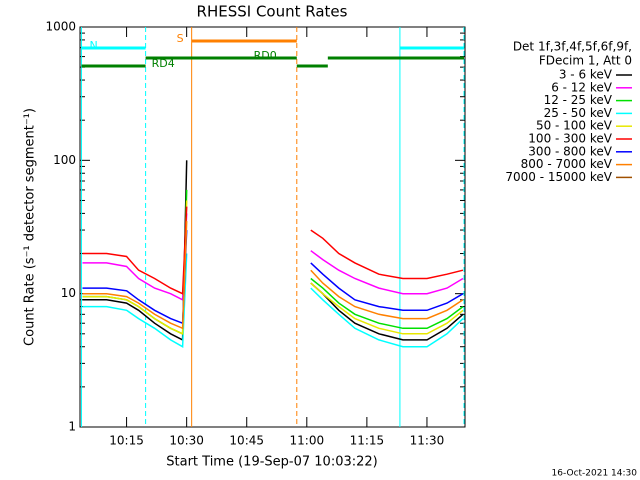 This screenshot has width=640, height=480. Describe the element at coordinates (94, 45) in the screenshot. I see `state-label: N` at that location.